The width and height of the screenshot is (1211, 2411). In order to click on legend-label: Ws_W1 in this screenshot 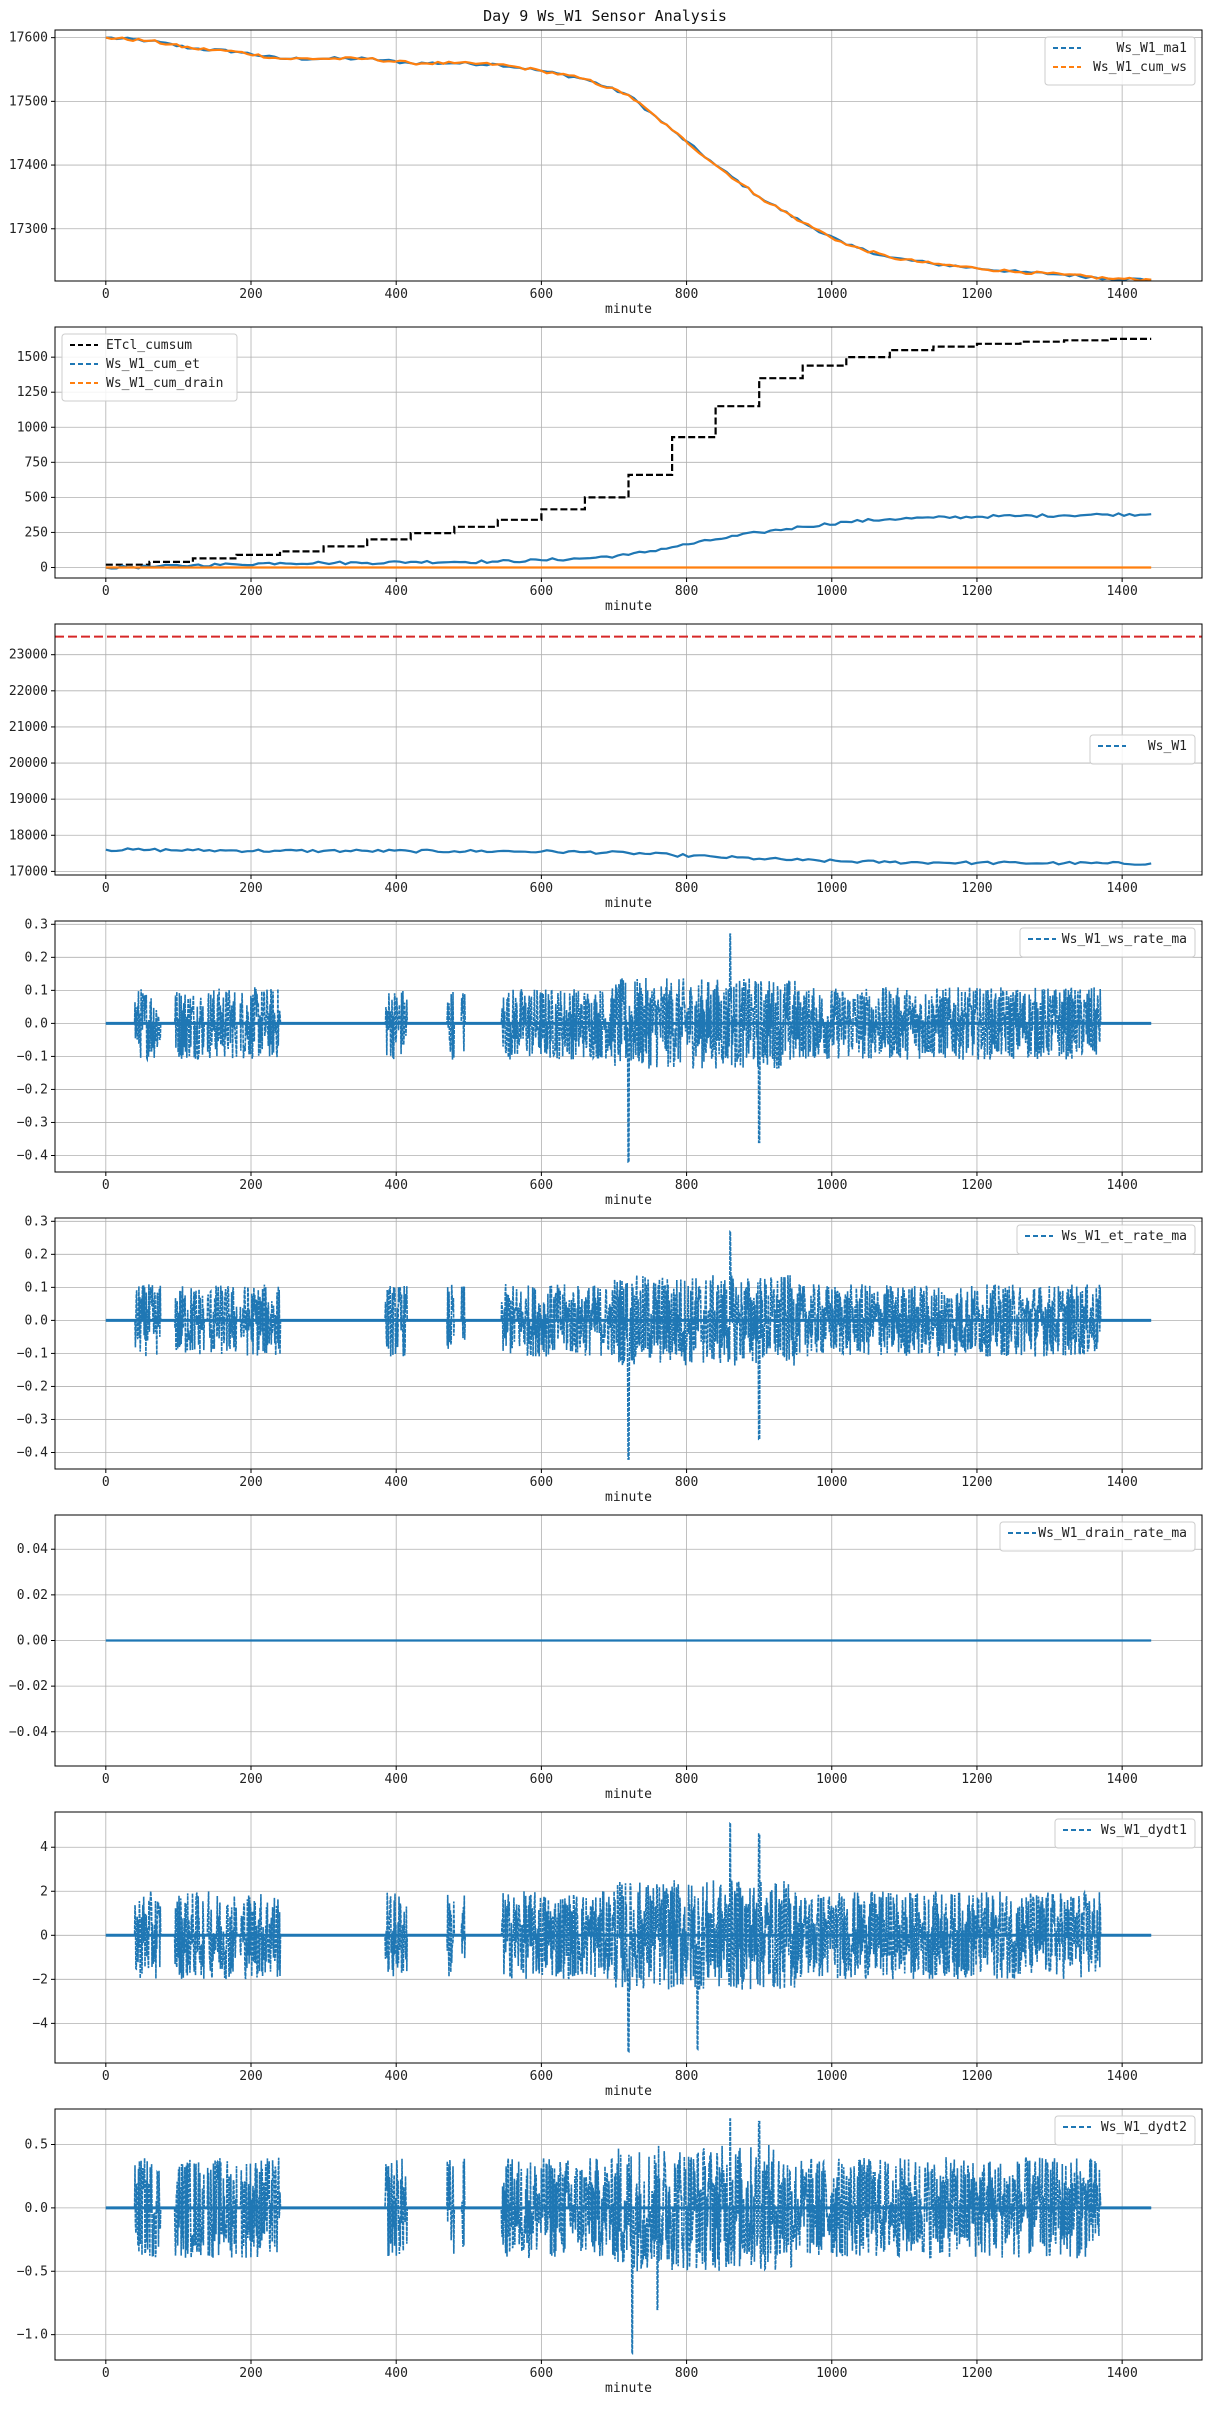, I will do `click(1167, 746)`.